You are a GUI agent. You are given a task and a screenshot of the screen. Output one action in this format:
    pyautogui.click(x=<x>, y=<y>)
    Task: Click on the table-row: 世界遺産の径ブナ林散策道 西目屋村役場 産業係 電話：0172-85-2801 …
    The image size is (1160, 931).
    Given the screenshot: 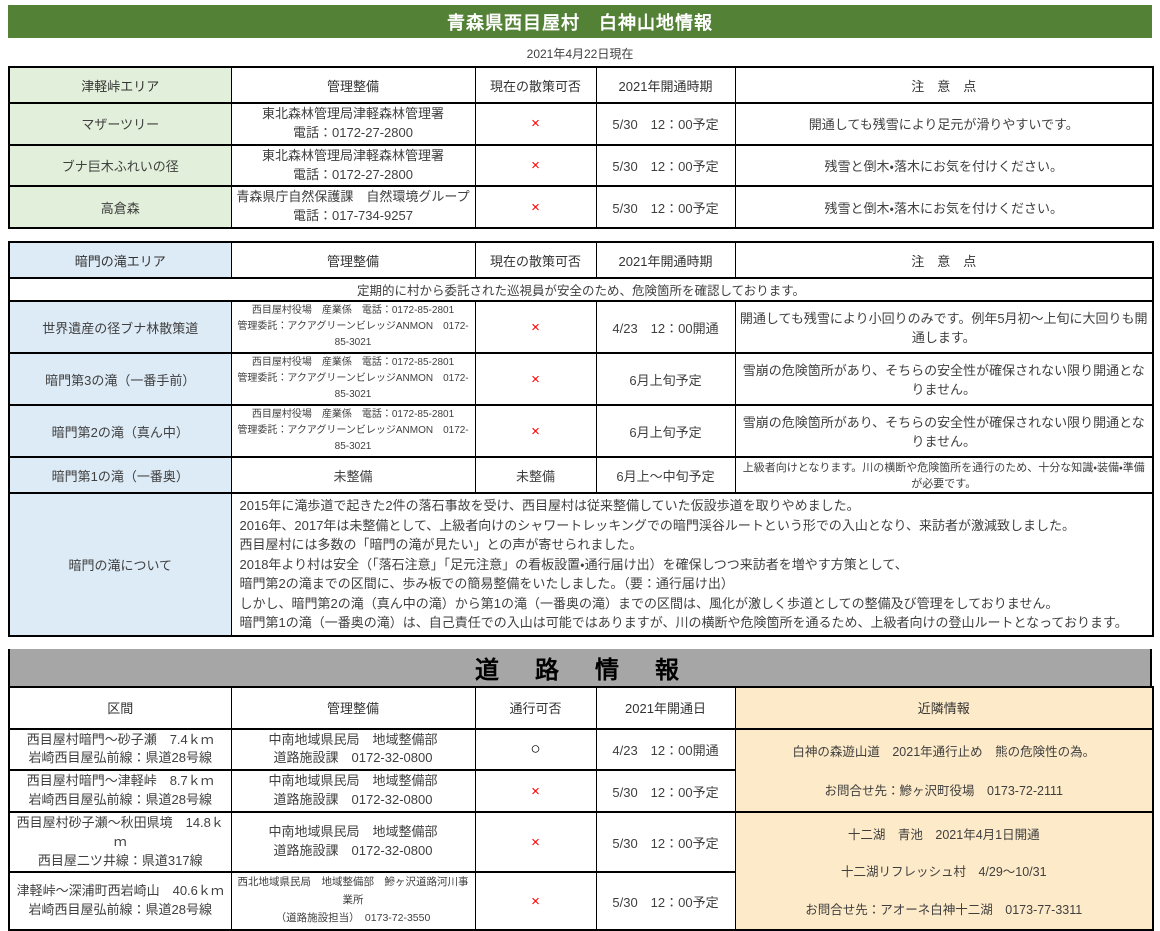 What is the action you would take?
    pyautogui.click(x=581, y=327)
    